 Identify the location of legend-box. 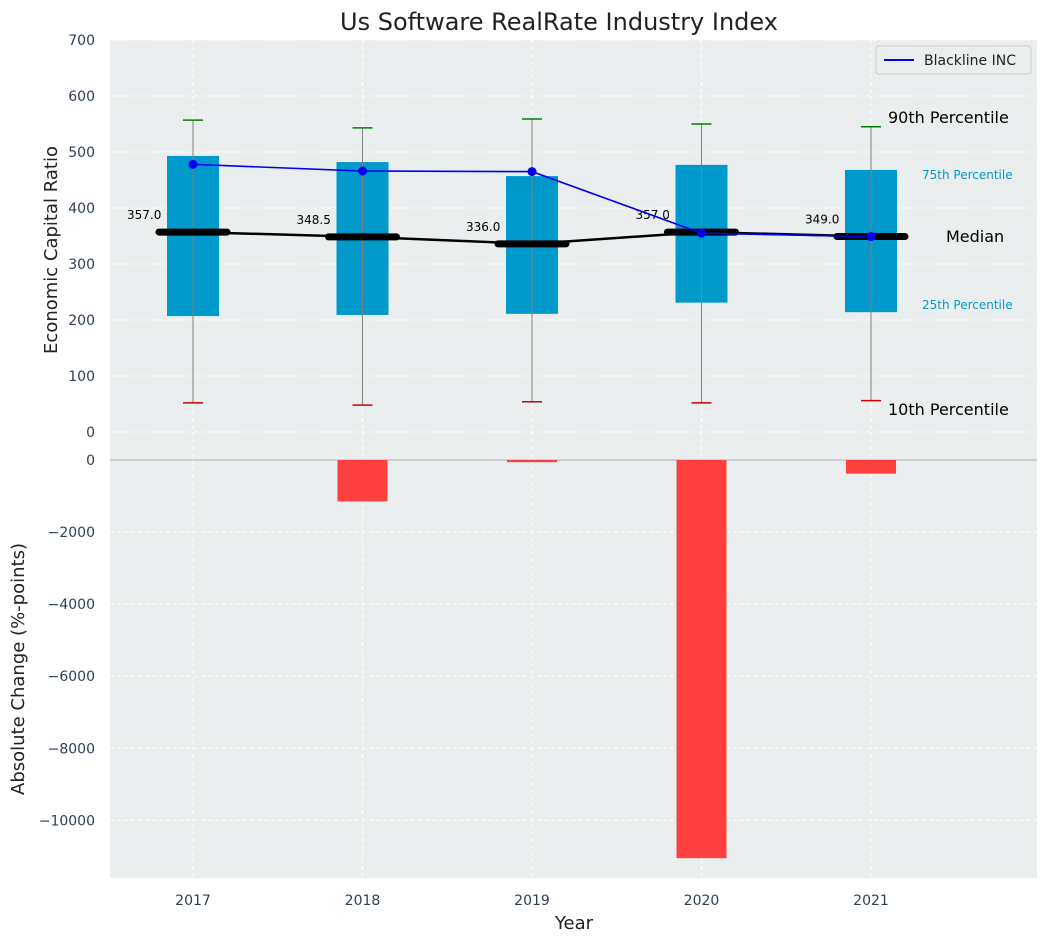
(953, 60).